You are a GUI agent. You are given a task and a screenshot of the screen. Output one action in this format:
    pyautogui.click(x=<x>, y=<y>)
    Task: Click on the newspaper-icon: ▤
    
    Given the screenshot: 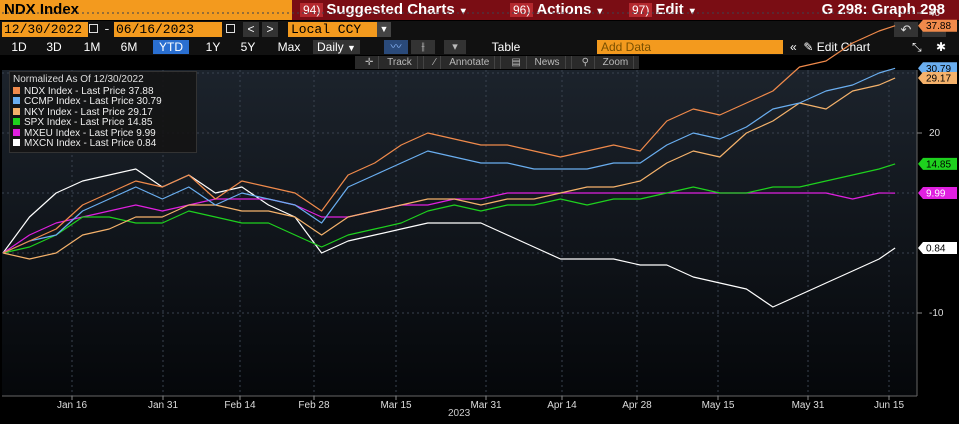 What is the action you would take?
    pyautogui.click(x=516, y=62)
    